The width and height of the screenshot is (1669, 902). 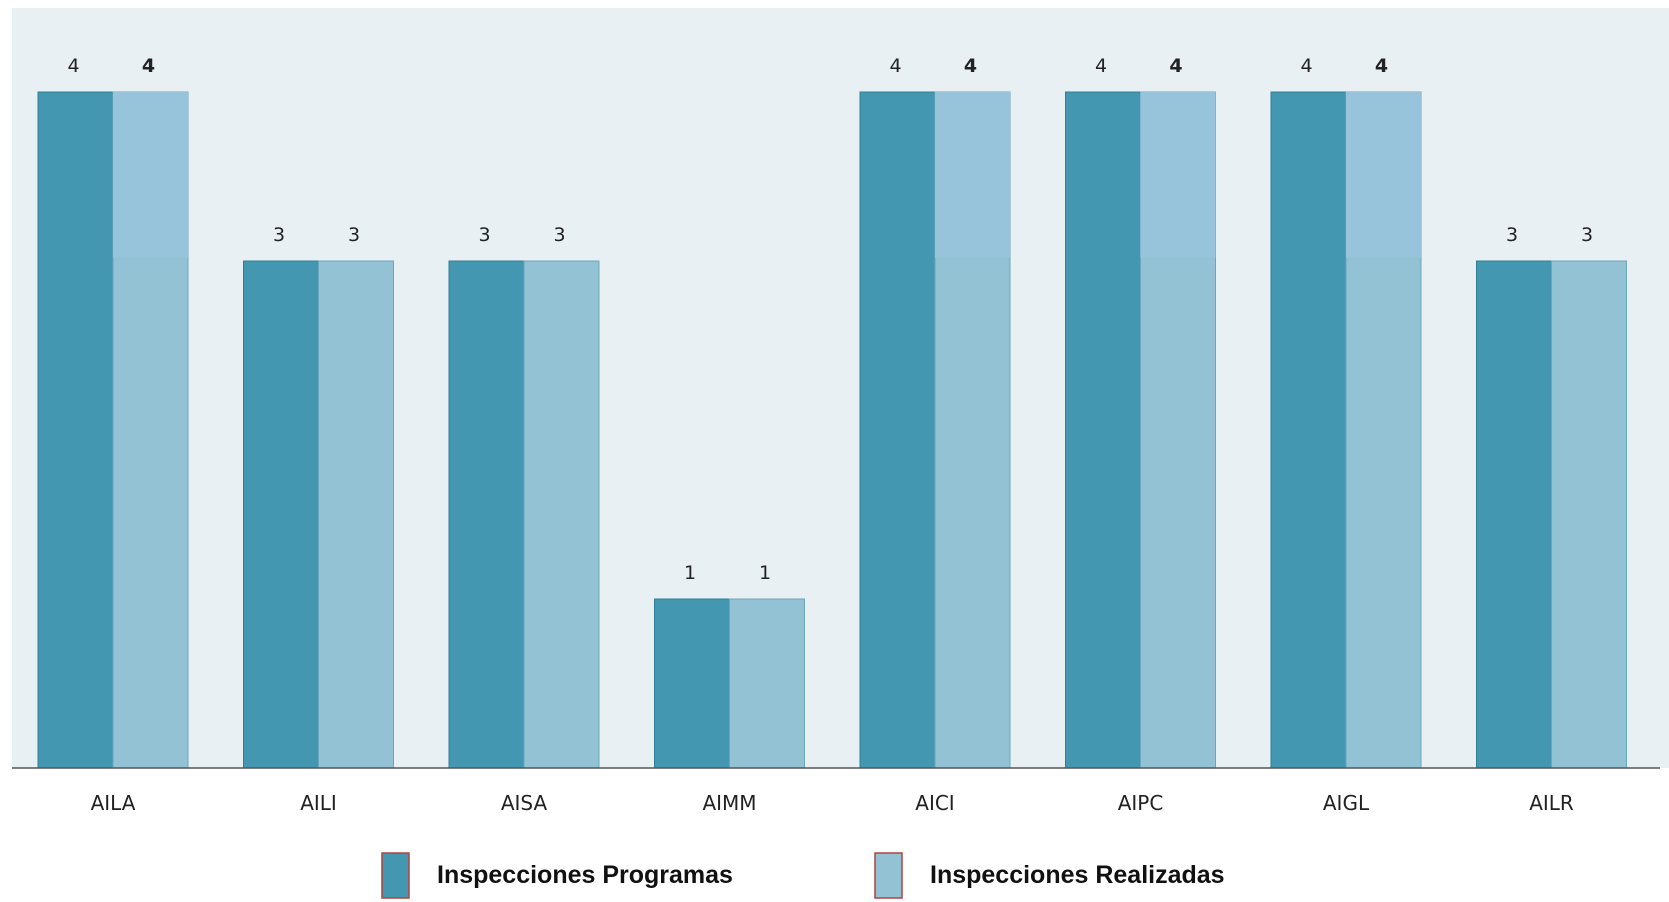 What do you see at coordinates (150, 175) in the screenshot?
I see `bar-highlight-aila` at bounding box center [150, 175].